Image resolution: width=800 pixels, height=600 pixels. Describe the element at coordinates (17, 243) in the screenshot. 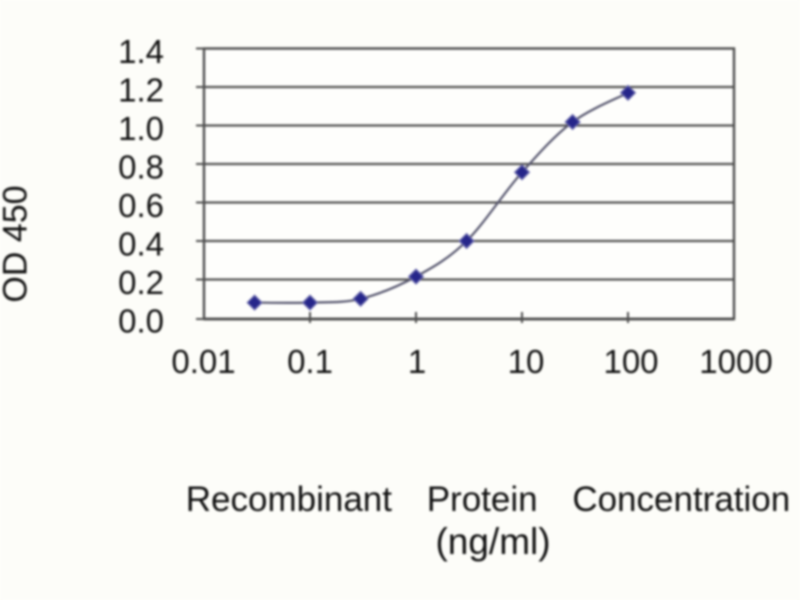

I see `svg-text: OD 450` at that location.